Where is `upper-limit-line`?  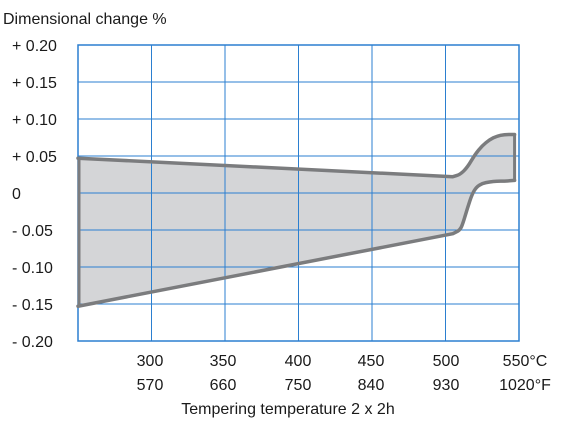
upper-limit-line is located at coordinates (296, 155).